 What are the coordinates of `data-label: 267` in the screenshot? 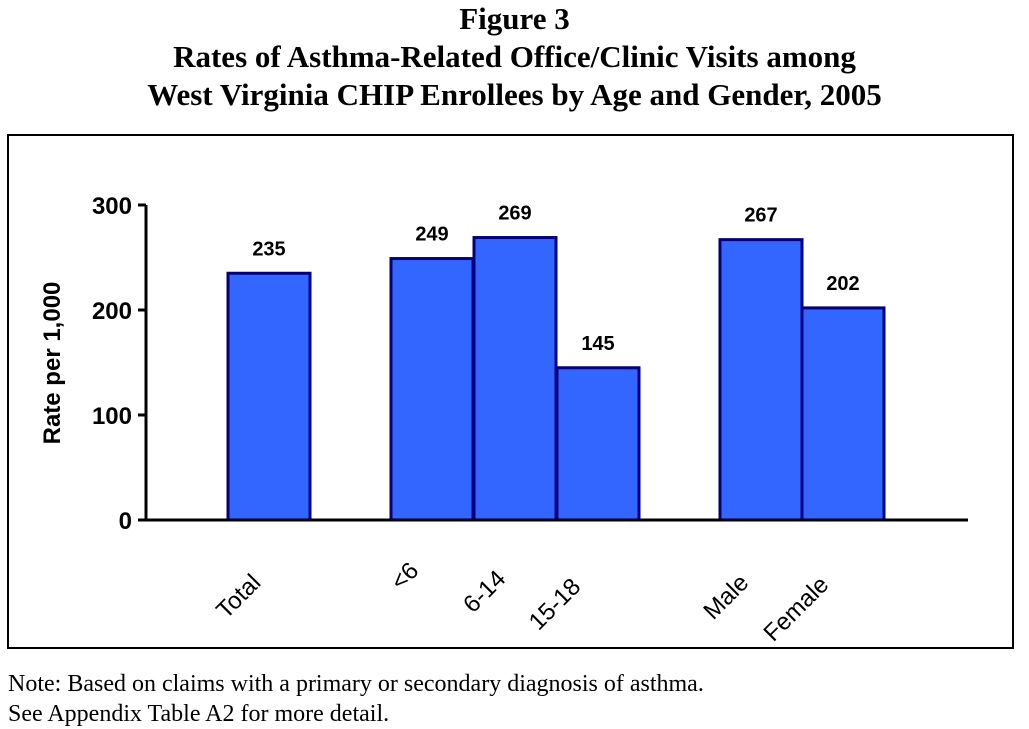 It's located at (760, 216).